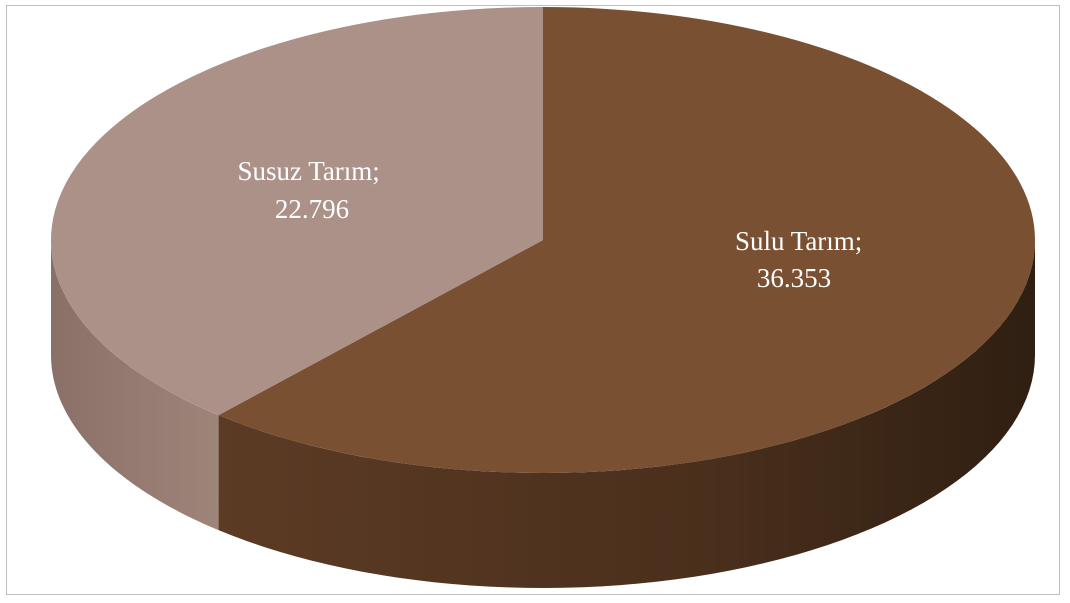 The image size is (1070, 603). What do you see at coordinates (798, 241) in the screenshot?
I see `slice-label-sulu-tarim-name: Sulu Tarım;` at bounding box center [798, 241].